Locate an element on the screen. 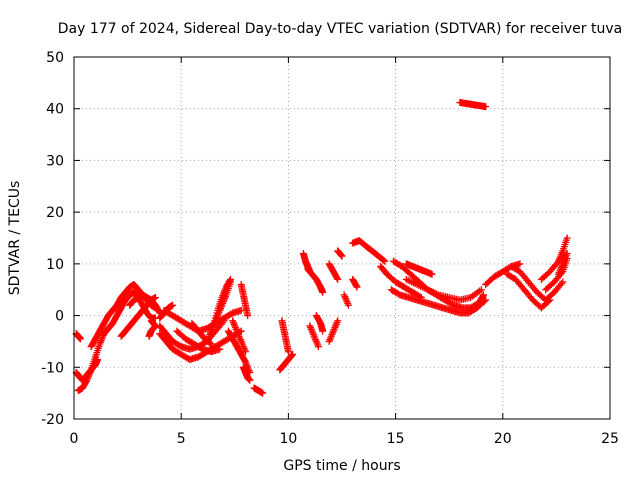 This screenshot has width=640, height=480. y-tick-label: -10 is located at coordinates (52, 368).